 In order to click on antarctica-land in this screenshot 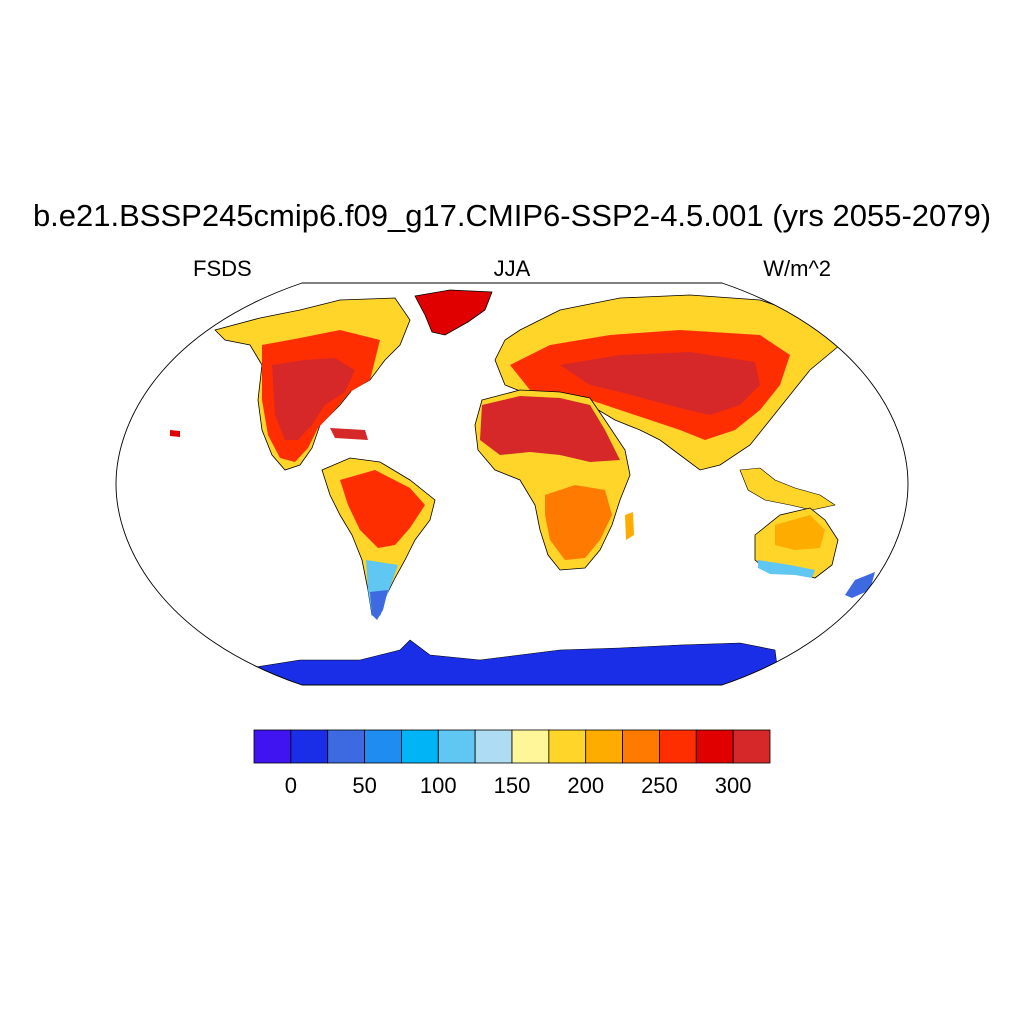, I will do `click(515, 662)`.